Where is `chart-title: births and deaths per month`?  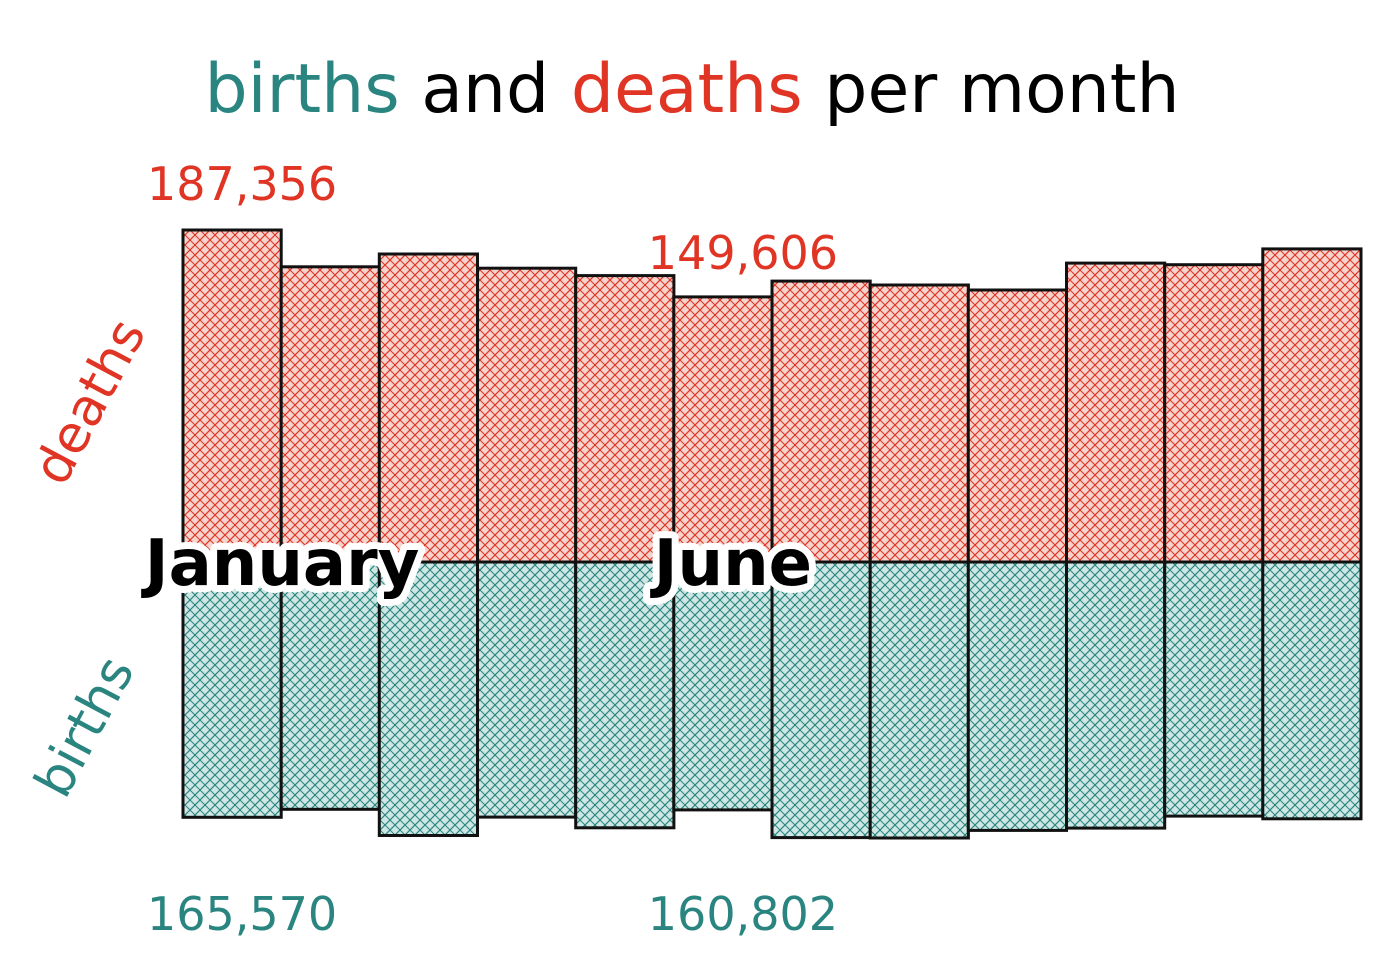 chart-title: births and deaths per month is located at coordinates (691, 89).